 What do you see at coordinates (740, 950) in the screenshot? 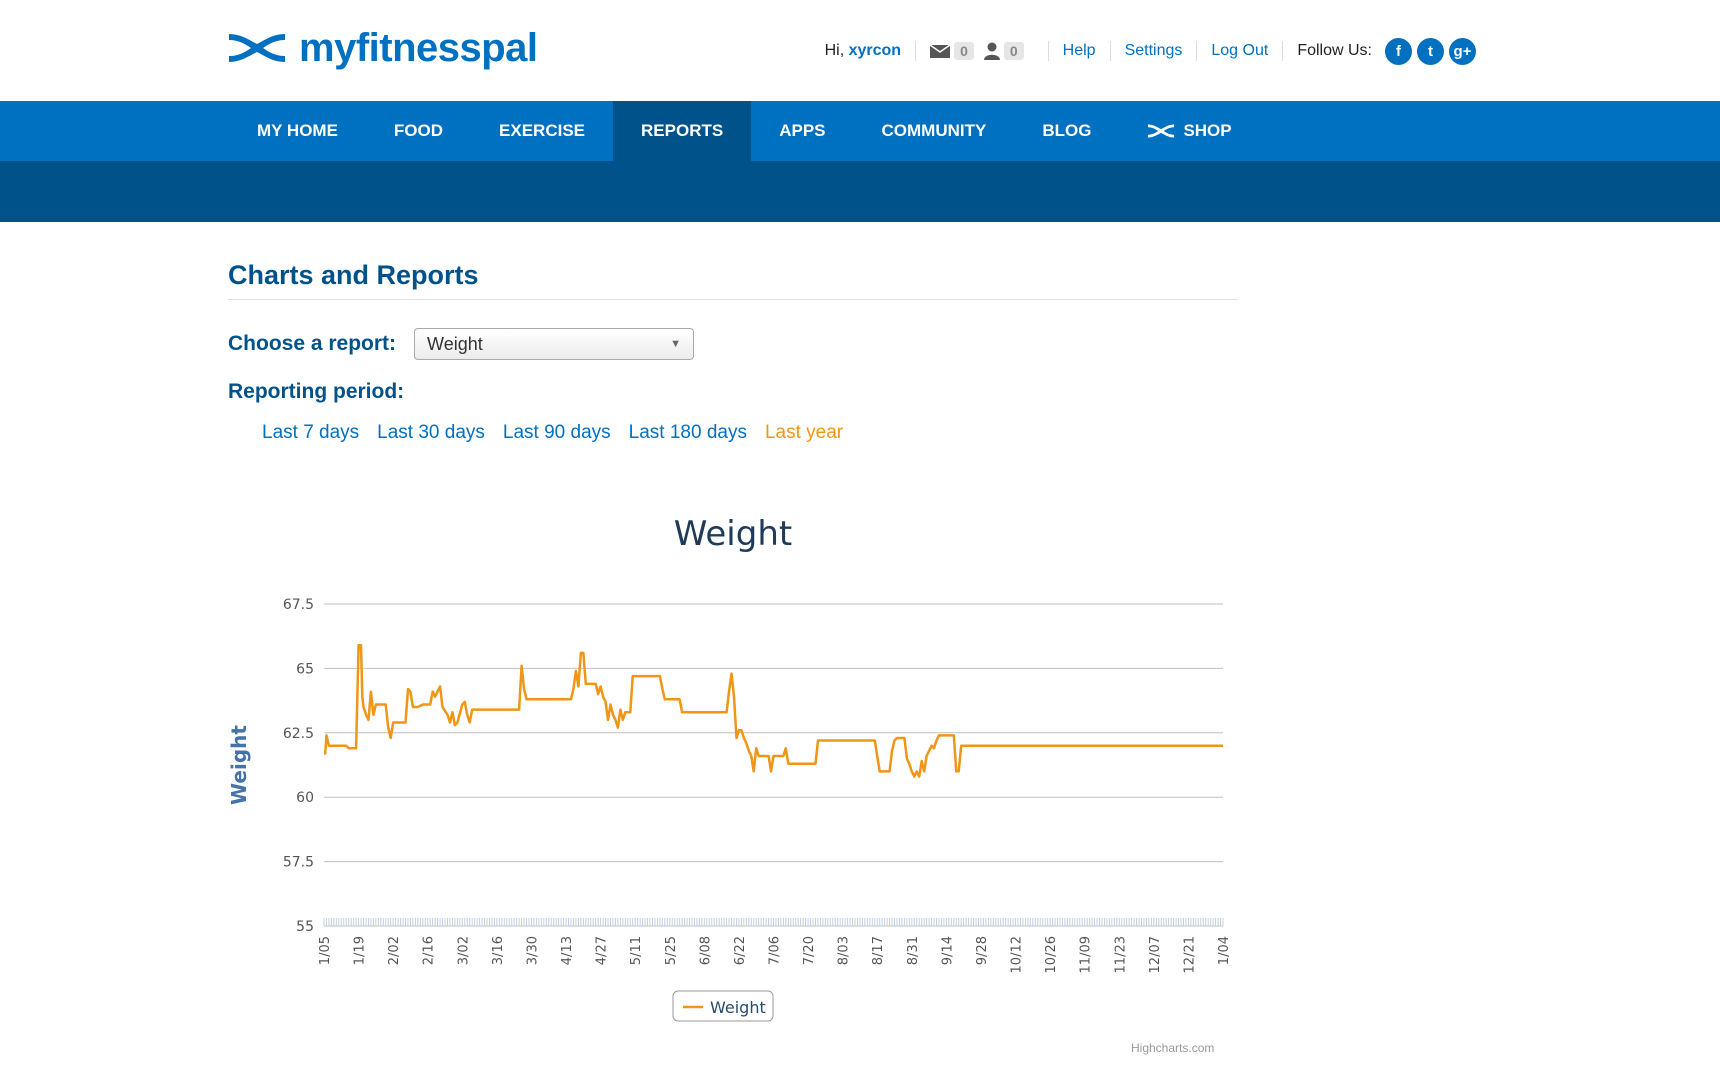
I see `x-tick-label: 6/22` at bounding box center [740, 950].